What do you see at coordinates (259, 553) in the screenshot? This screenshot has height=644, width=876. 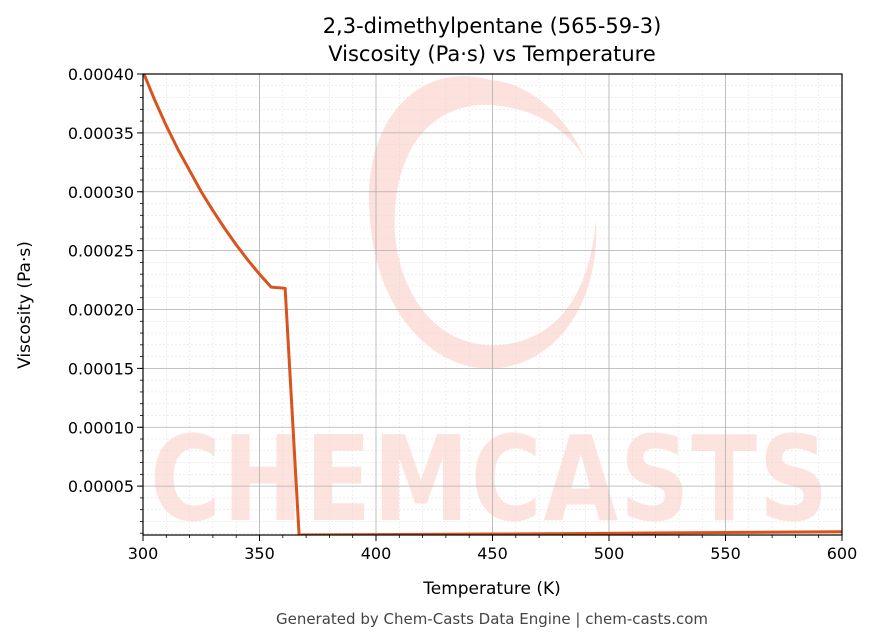 I see `x-tick-label: 350` at bounding box center [259, 553].